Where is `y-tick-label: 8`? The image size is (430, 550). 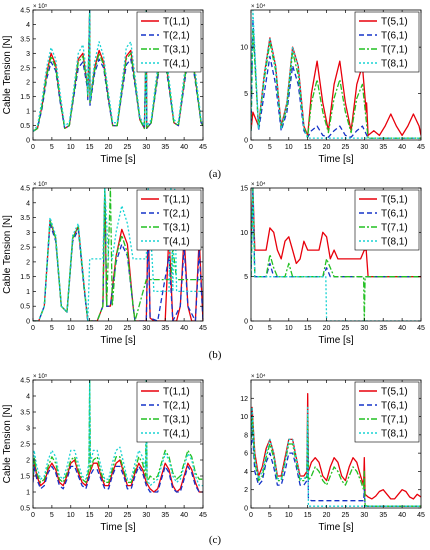 y-tick-label: 8 is located at coordinates (246, 435).